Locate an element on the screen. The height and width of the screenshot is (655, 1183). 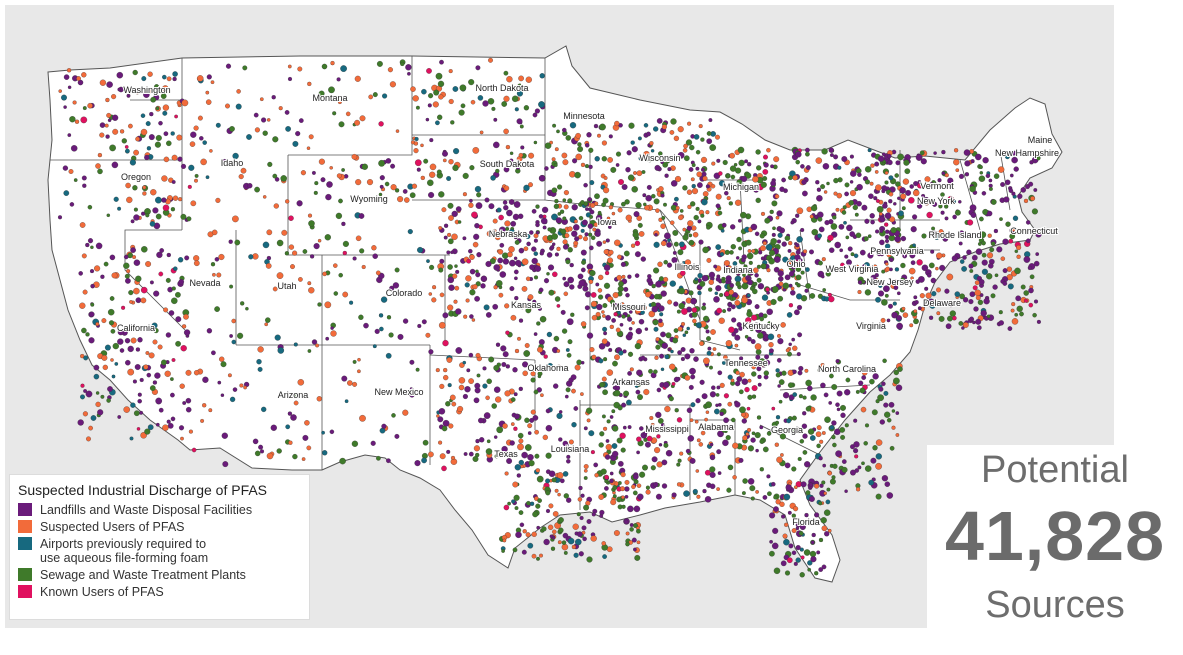
state-label-maine: Maine is located at coordinates (1040, 140).